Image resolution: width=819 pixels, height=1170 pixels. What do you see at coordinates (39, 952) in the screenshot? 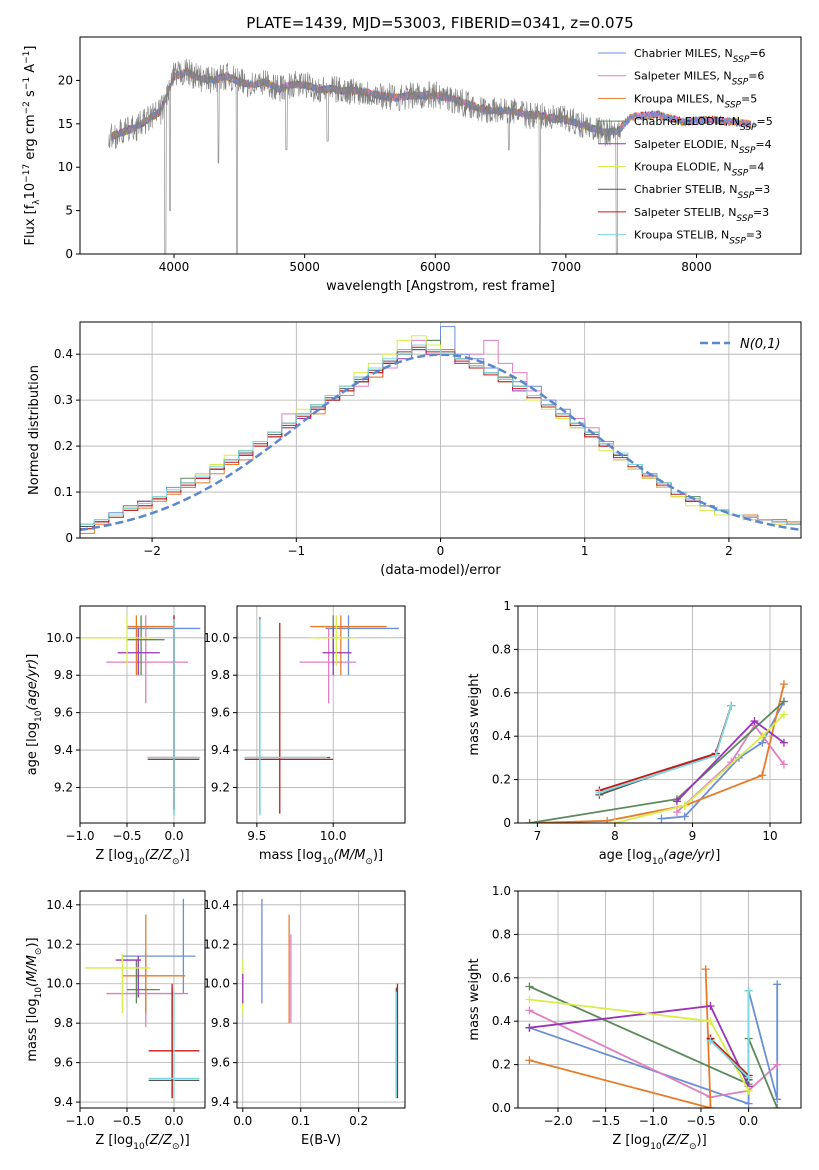
I see `y-axis-label-part: ⊙` at bounding box center [39, 952].